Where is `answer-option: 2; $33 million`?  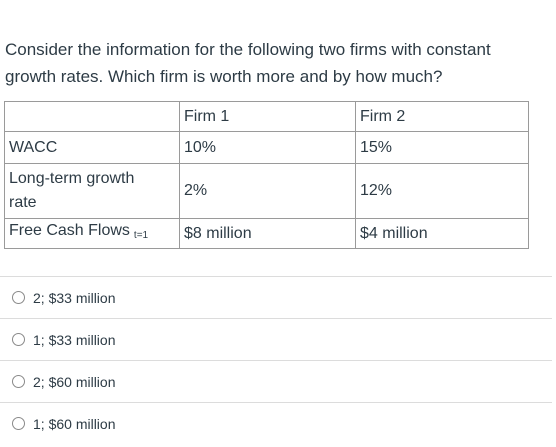
answer-option: 2; $33 million is located at coordinates (276, 297).